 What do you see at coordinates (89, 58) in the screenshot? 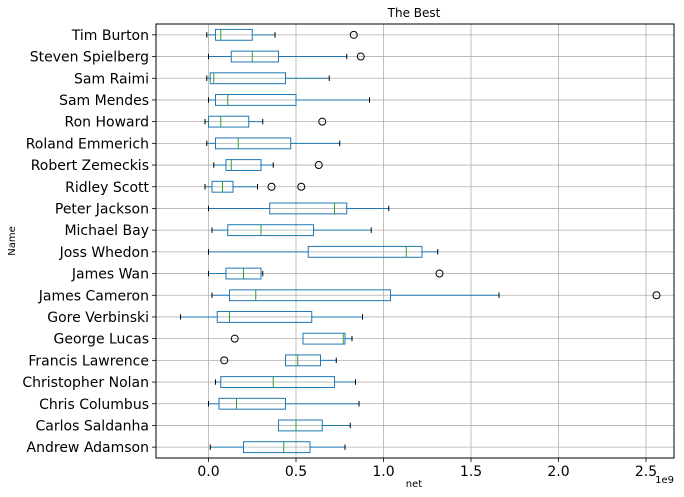
I see `y-tick-label: Steven Spielberg` at bounding box center [89, 58].